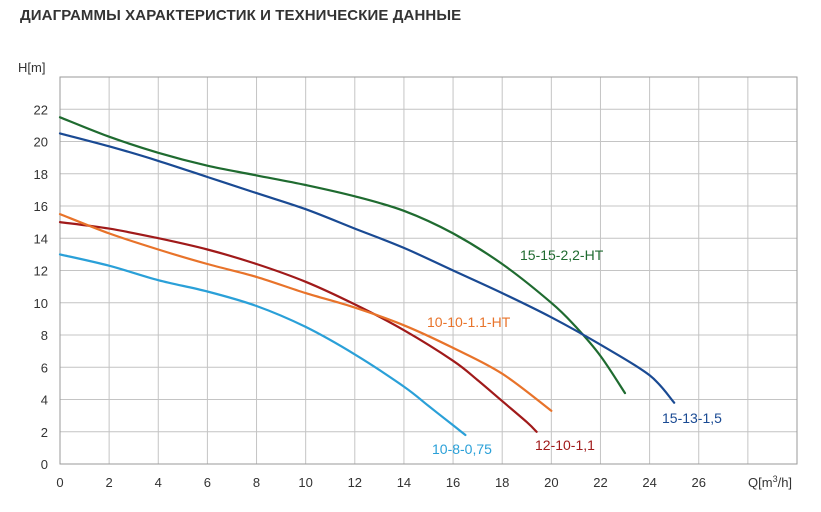  What do you see at coordinates (44, 464) in the screenshot?
I see `y-tick-label: 0` at bounding box center [44, 464].